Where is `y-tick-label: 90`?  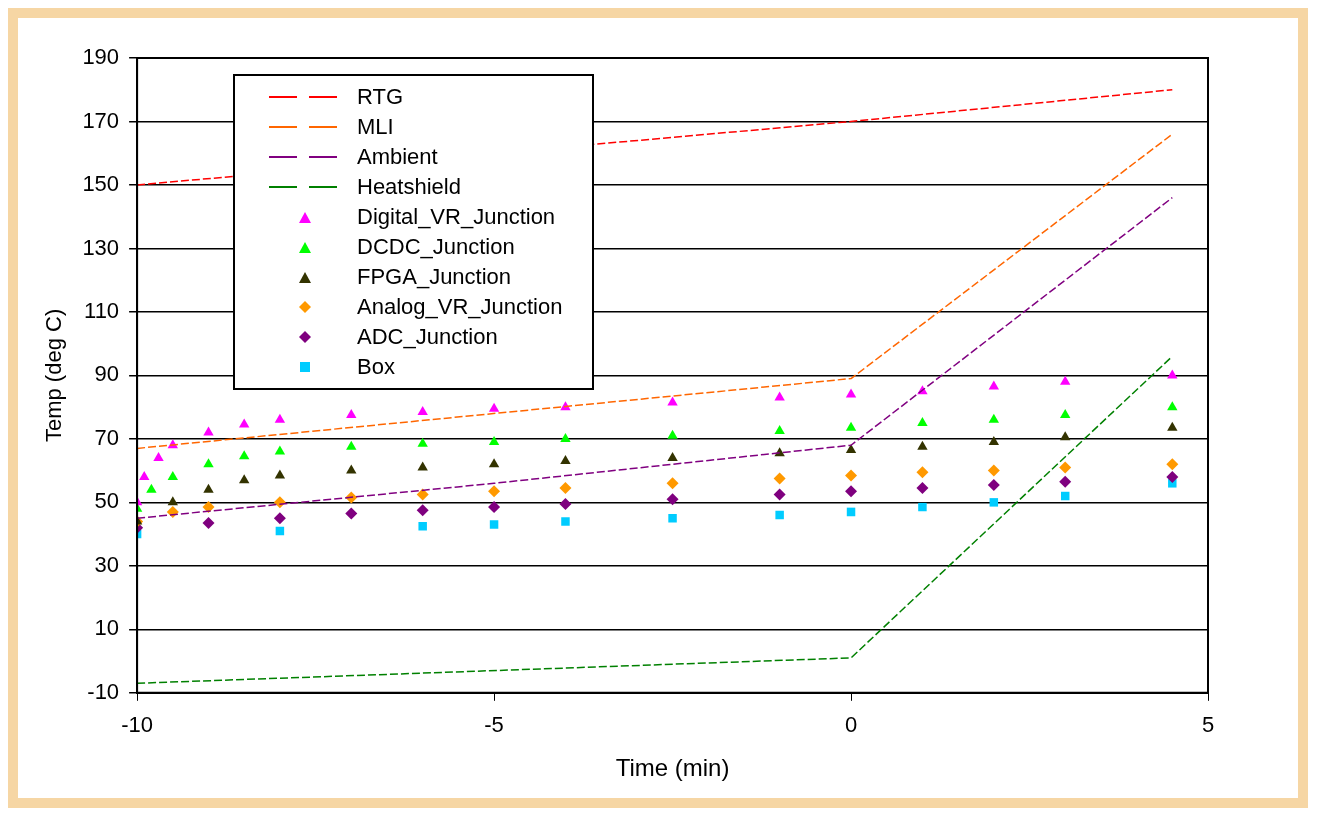 y-tick-label: 90 is located at coordinates (107, 374).